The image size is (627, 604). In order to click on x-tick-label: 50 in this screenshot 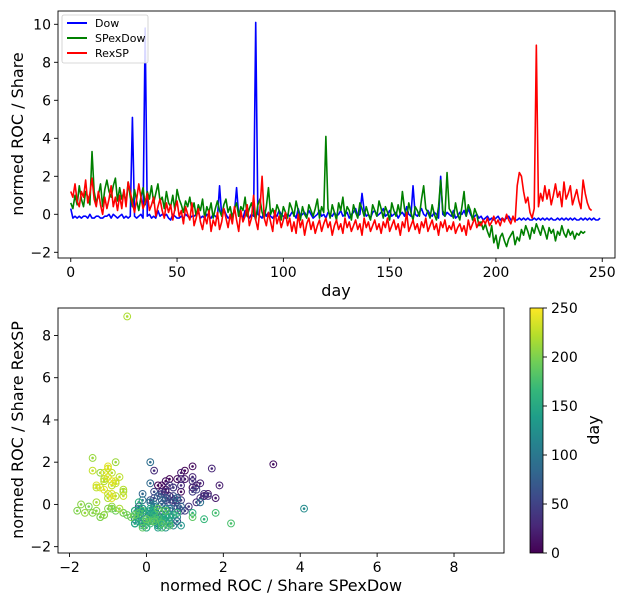, I will do `click(177, 273)`.